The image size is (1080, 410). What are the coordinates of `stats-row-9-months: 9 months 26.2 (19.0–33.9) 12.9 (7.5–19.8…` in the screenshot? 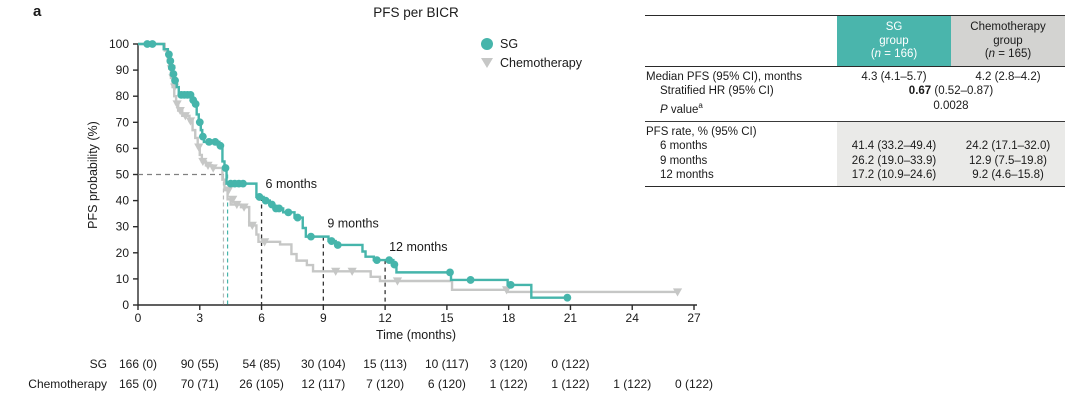 It's located at (855, 161).